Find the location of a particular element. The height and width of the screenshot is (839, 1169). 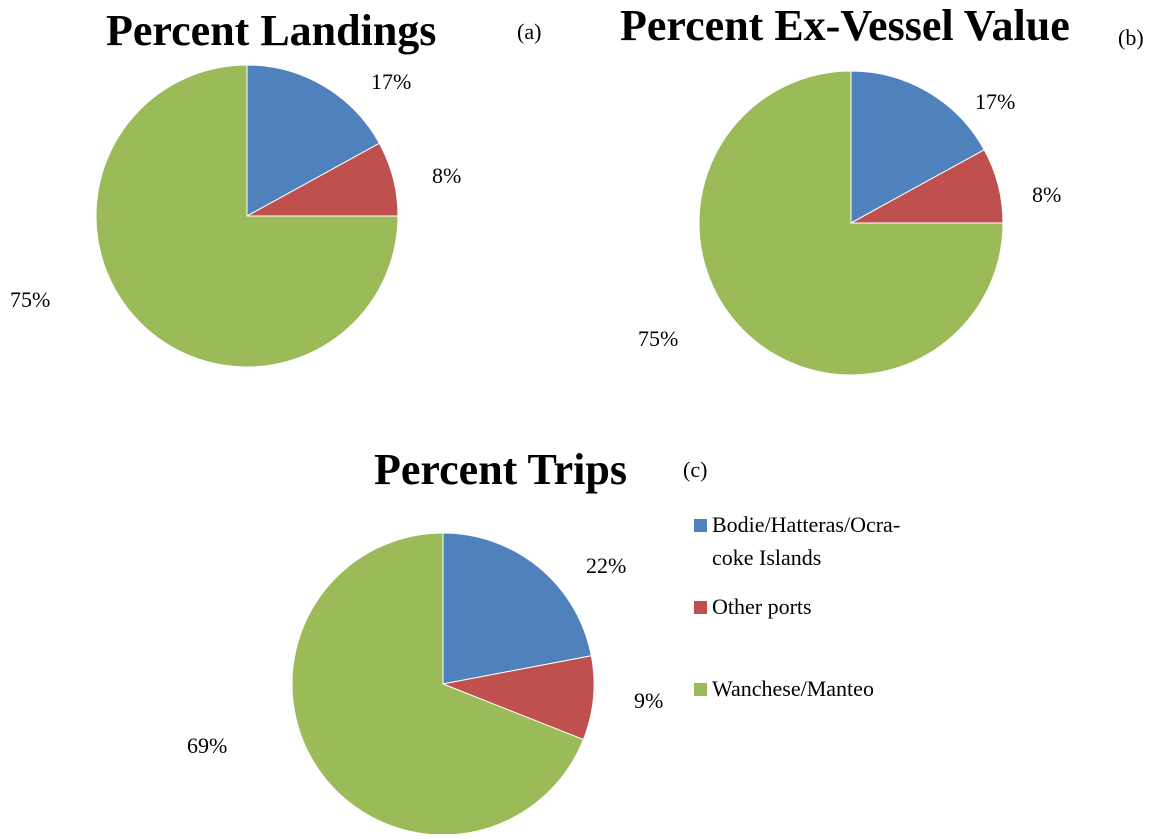

legend-label-other: Other ports is located at coordinates (762, 606).